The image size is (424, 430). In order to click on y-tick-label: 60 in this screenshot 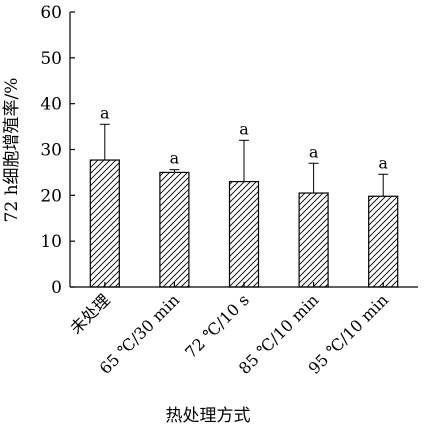, I will do `click(51, 13)`.